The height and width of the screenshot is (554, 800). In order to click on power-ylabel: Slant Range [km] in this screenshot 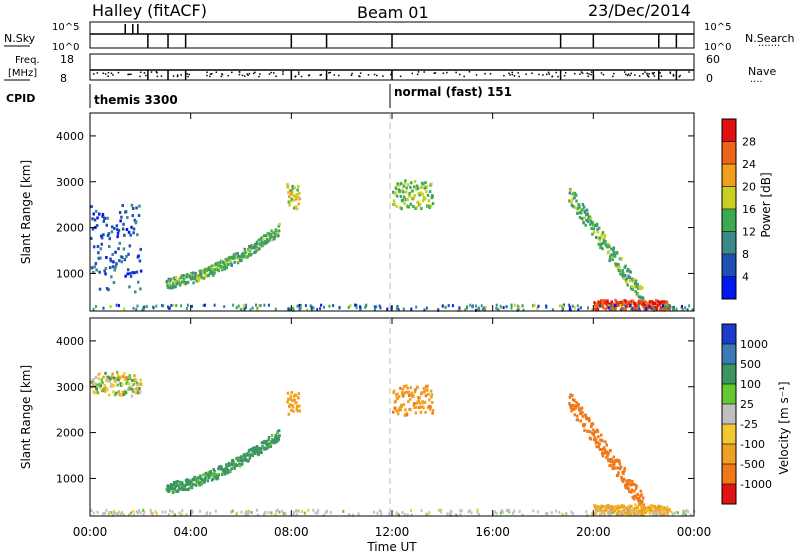, I will do `click(26, 212)`.